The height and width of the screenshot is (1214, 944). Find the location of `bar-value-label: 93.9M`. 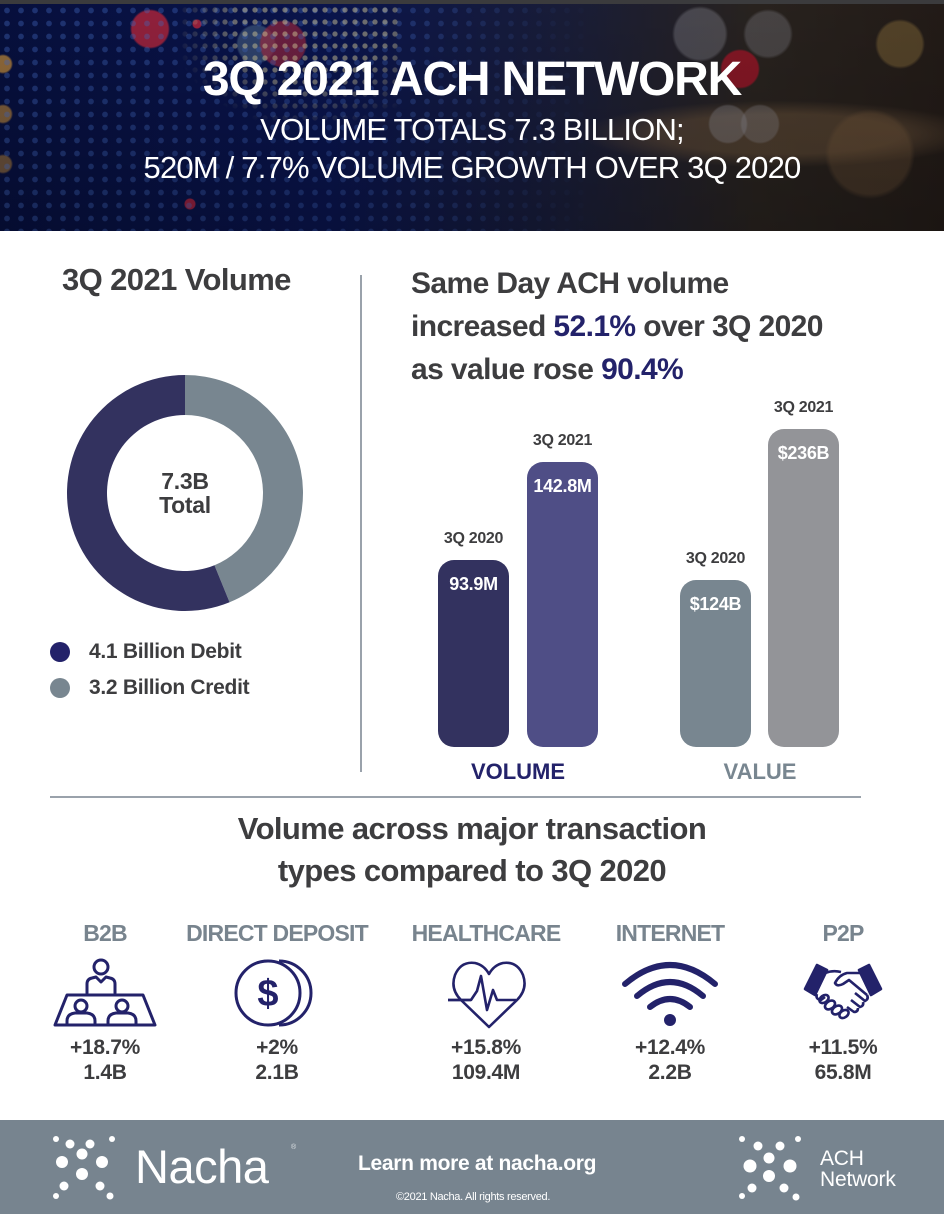

bar-value-label: 93.9M is located at coordinates (473, 583).